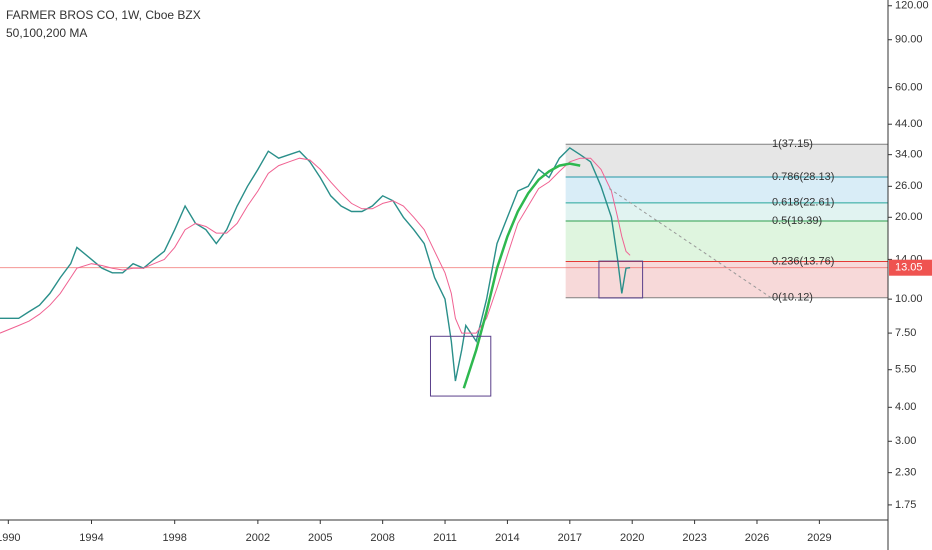  What do you see at coordinates (46, 33) in the screenshot?
I see `chart-subtitle: 50,100,200 MA` at bounding box center [46, 33].